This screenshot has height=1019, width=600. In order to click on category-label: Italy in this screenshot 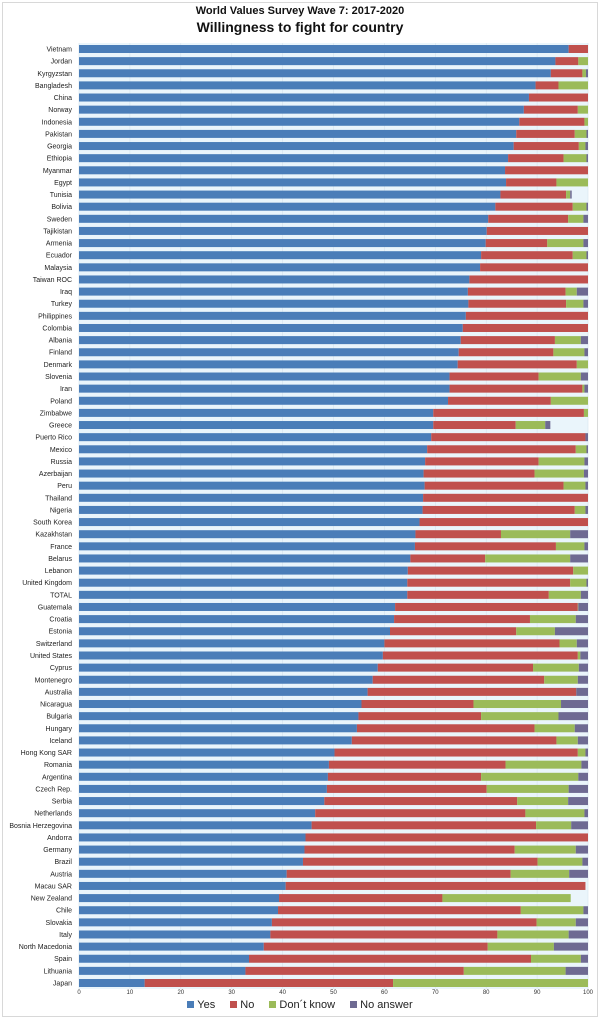, I will do `click(65, 935)`.